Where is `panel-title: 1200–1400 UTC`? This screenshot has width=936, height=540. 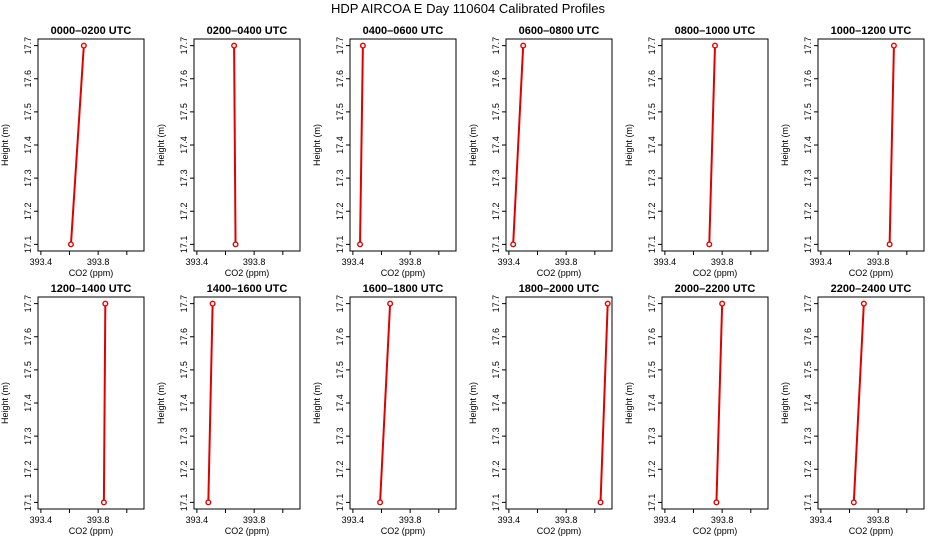
panel-title: 1200–1400 UTC is located at coordinates (91, 289).